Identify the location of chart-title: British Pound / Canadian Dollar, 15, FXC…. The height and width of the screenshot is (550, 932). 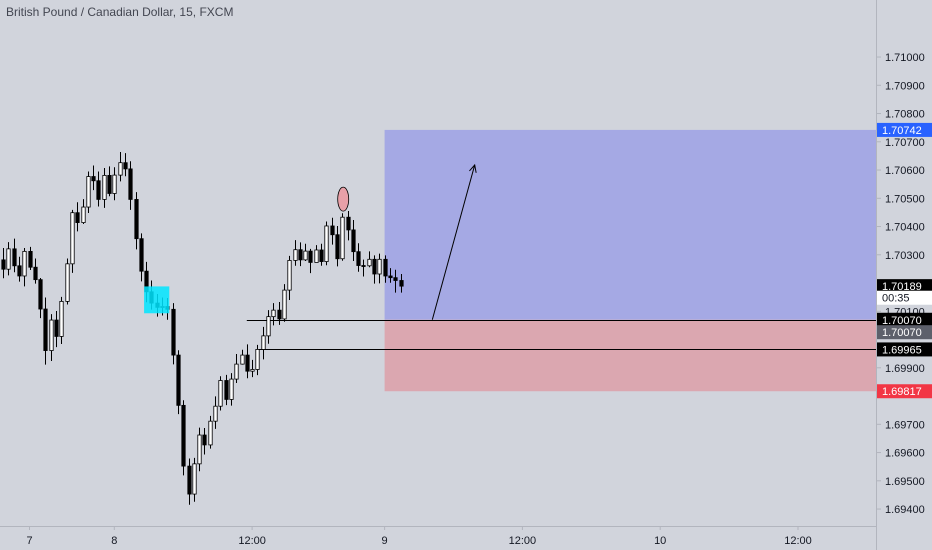
(119, 12).